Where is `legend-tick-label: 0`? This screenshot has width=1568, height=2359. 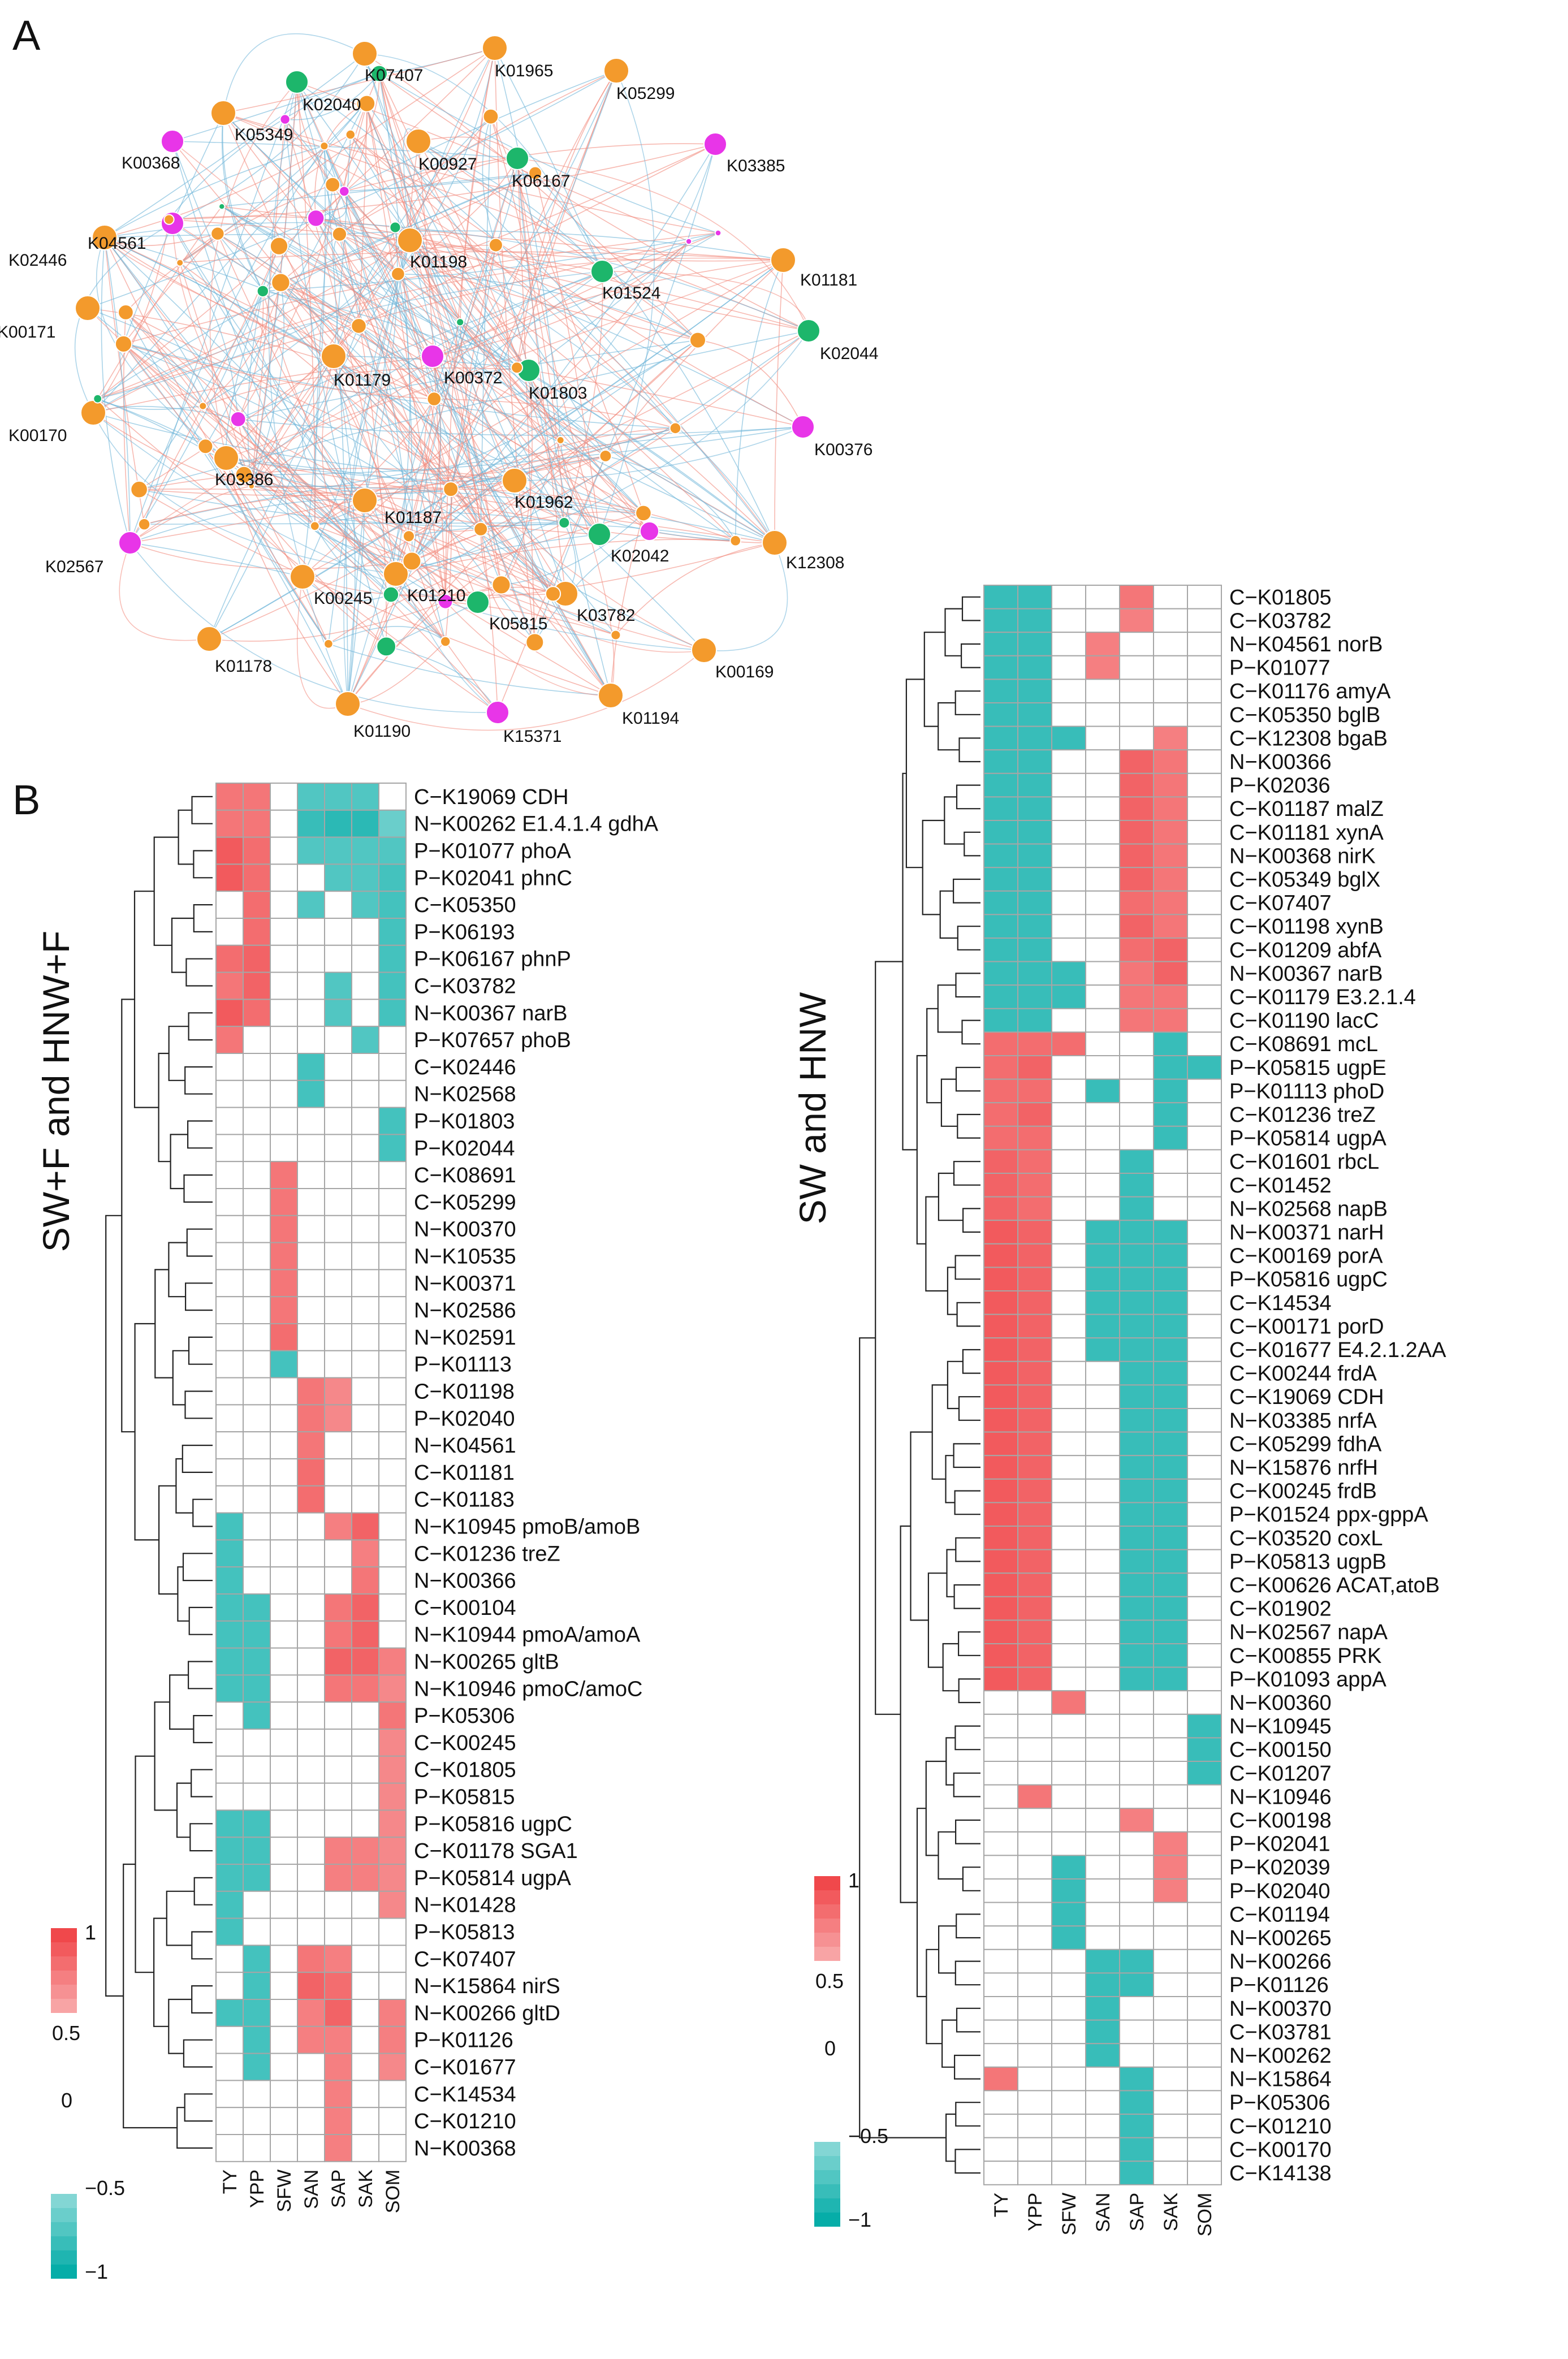
legend-tick-label: 0 is located at coordinates (66, 2100).